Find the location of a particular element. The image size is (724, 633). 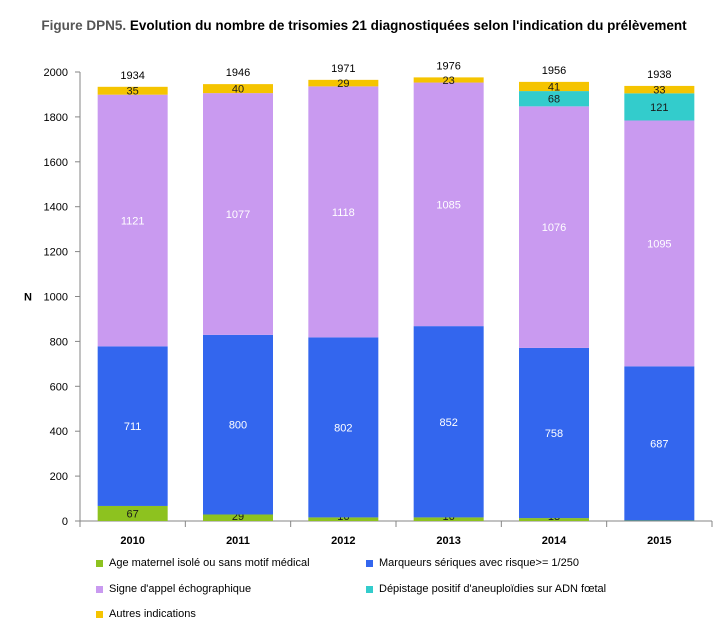

data-label: 1118 is located at coordinates (343, 213).